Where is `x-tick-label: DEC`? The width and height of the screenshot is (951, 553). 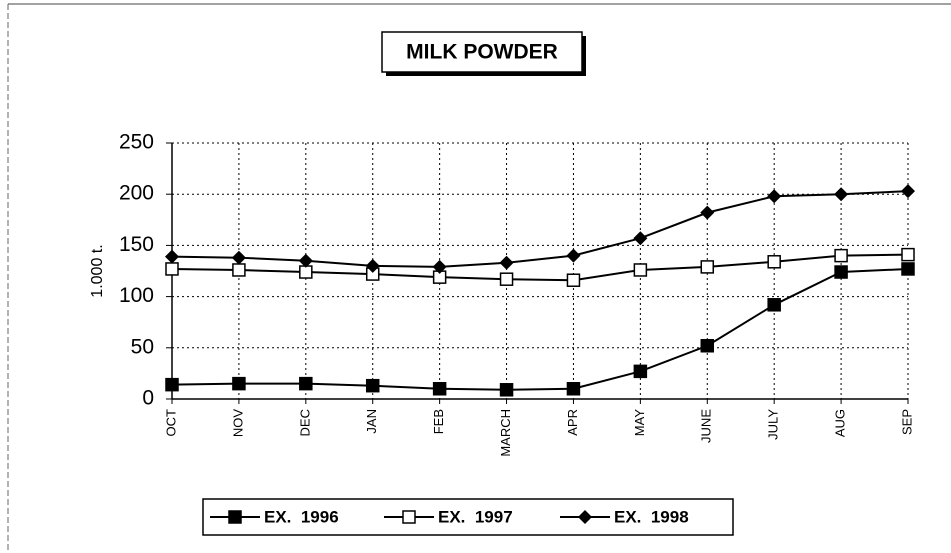
x-tick-label: DEC is located at coordinates (304, 422).